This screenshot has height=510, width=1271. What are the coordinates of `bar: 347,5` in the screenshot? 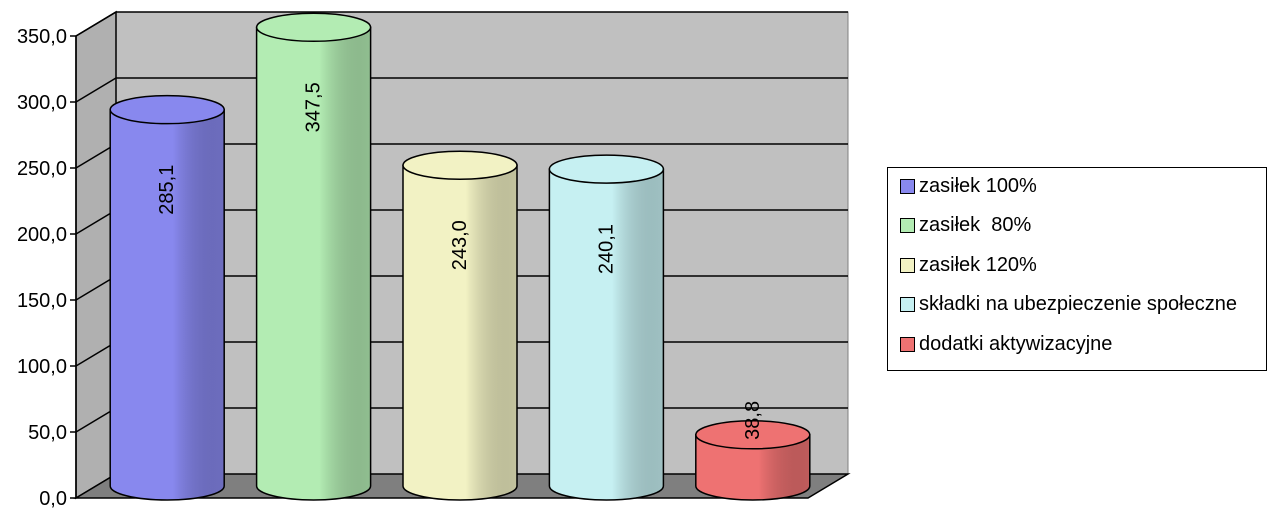 It's located at (313, 256).